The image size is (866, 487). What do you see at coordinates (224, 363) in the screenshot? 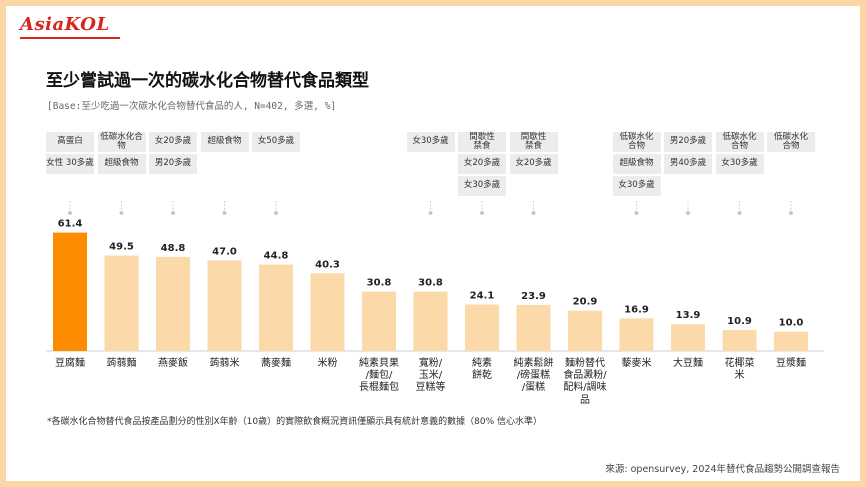
I see `category-label: 蒟蒻米` at bounding box center [224, 363].